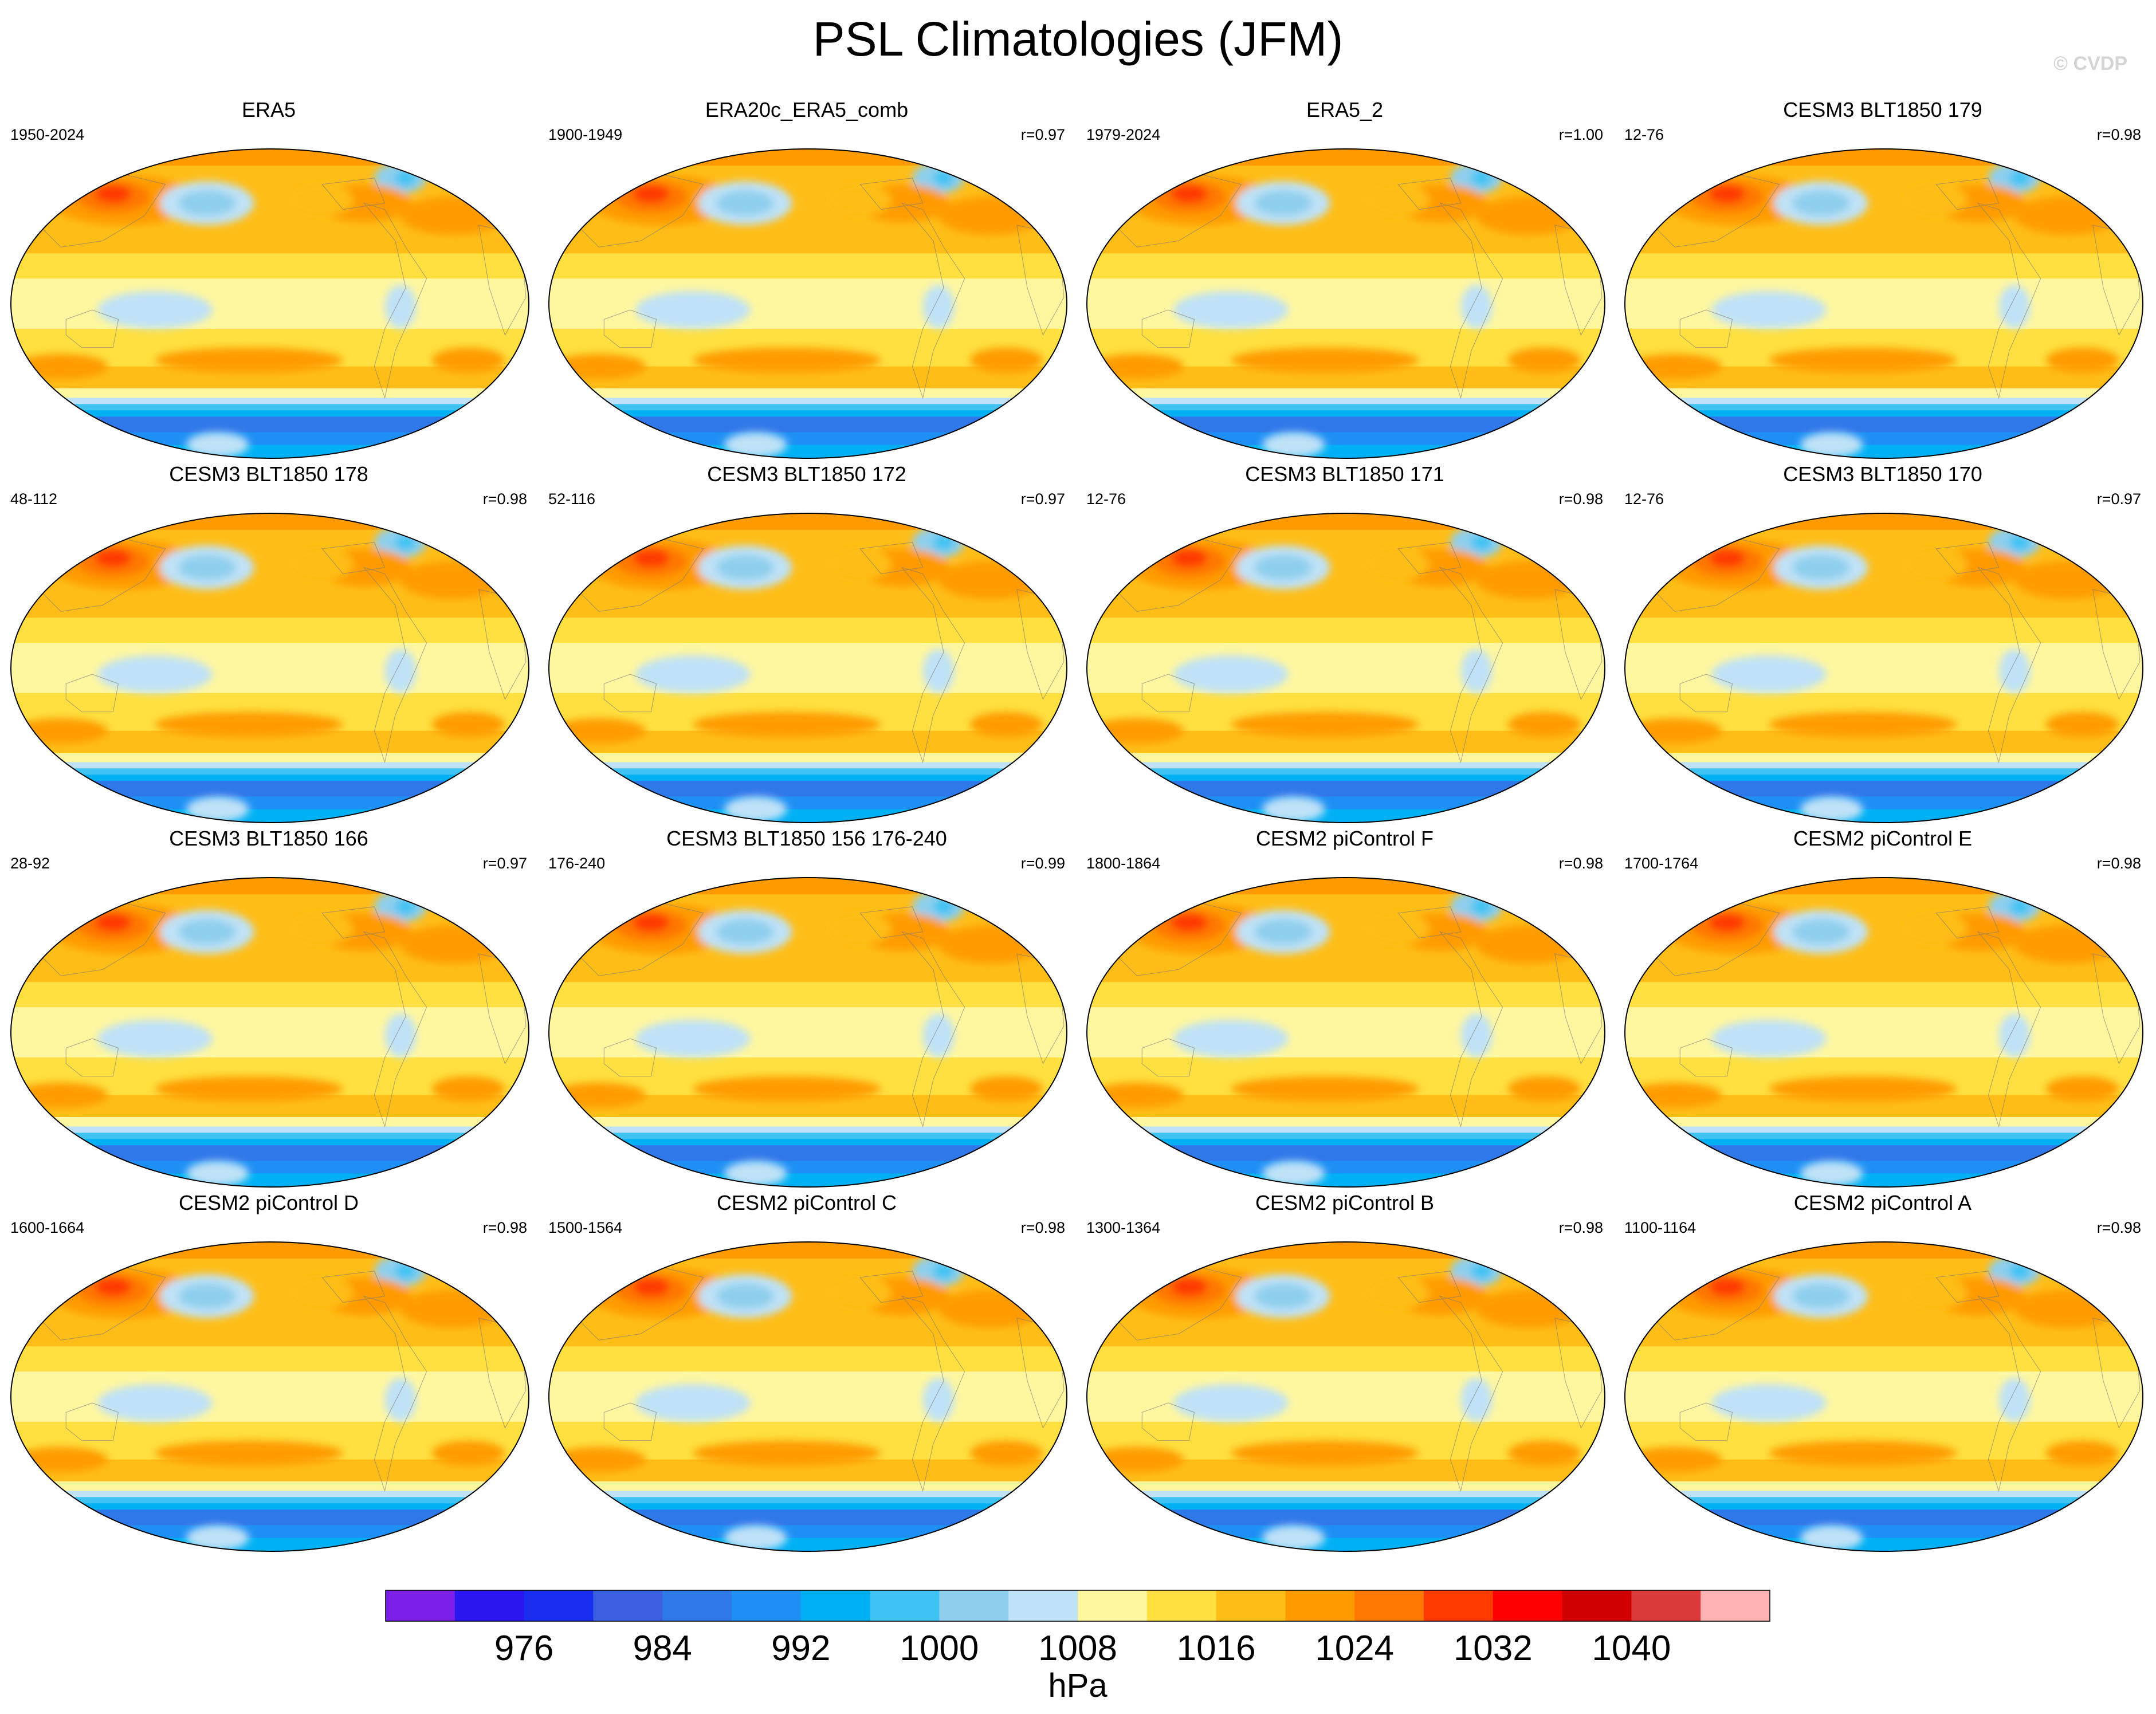 This screenshot has height=1714, width=2156. I want to click on colorbar-tick-label: 1040, so click(1631, 1648).